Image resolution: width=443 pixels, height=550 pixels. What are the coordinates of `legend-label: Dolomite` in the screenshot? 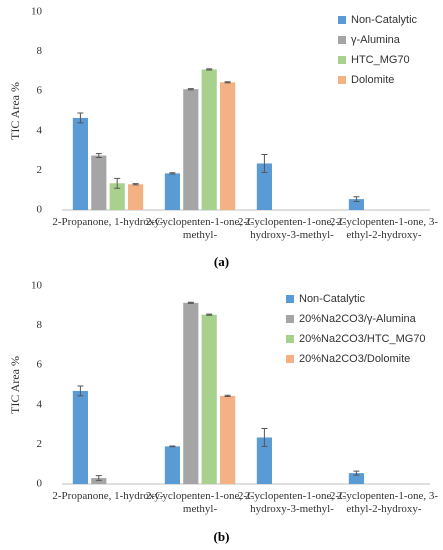 It's located at (372, 80).